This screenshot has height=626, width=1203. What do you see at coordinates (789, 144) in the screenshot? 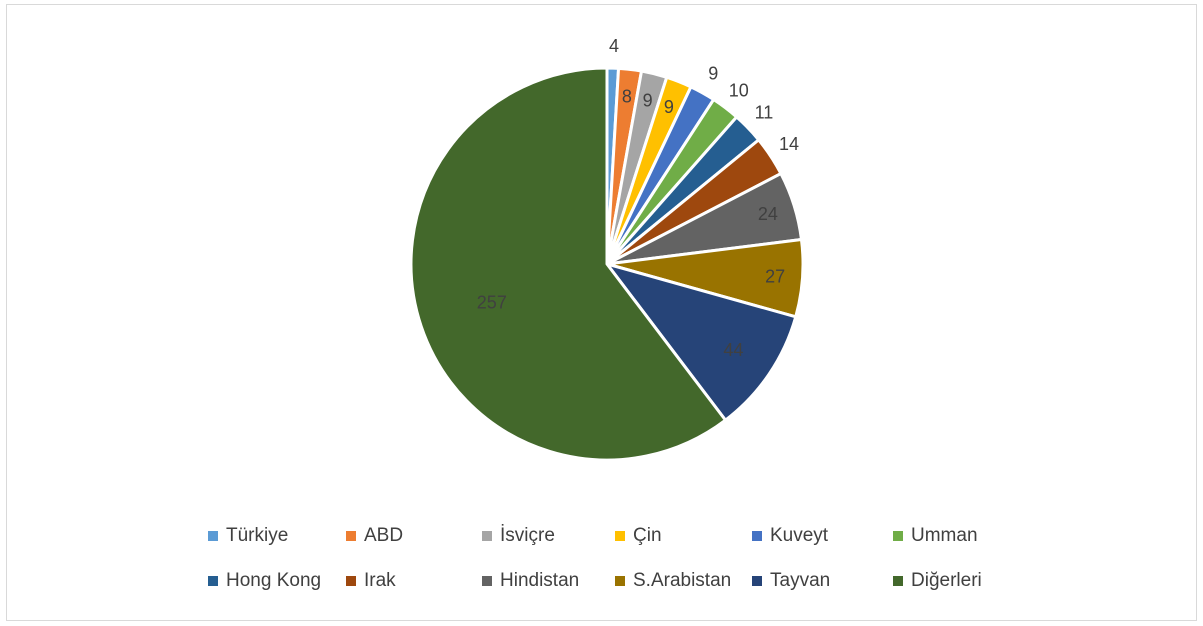
I see `data-label-7: 14` at bounding box center [789, 144].